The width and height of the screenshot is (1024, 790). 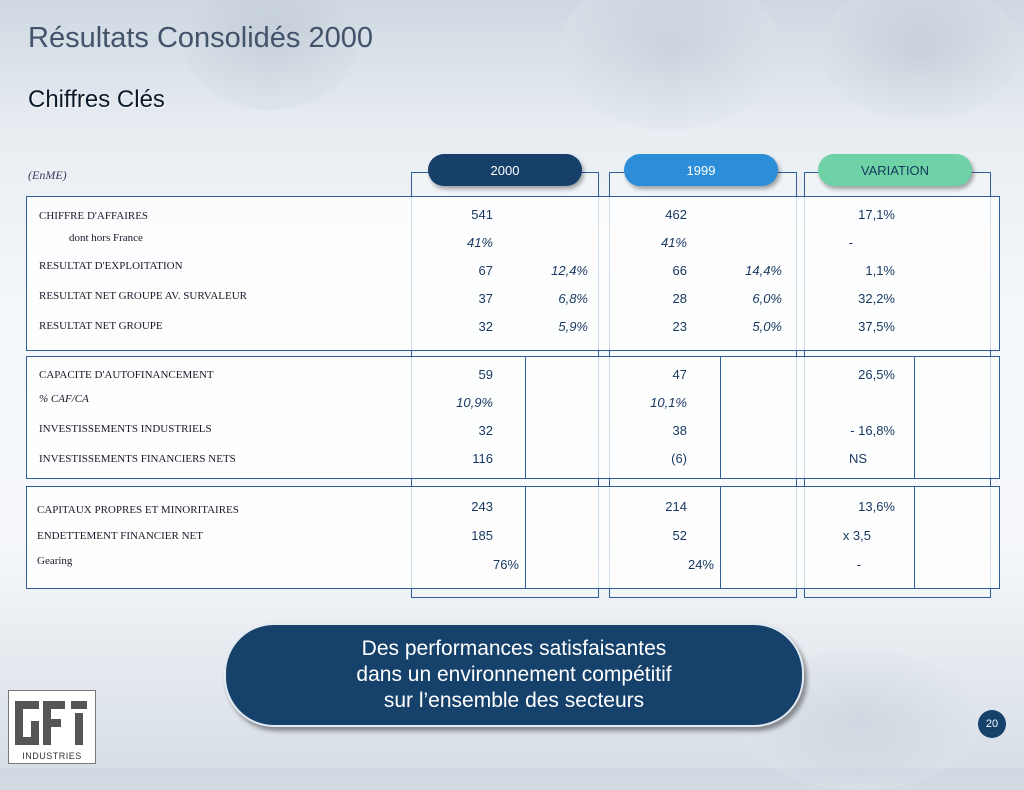 I want to click on row-label: CAPACITE D'AUTOFINANCEMENT, so click(x=126, y=375).